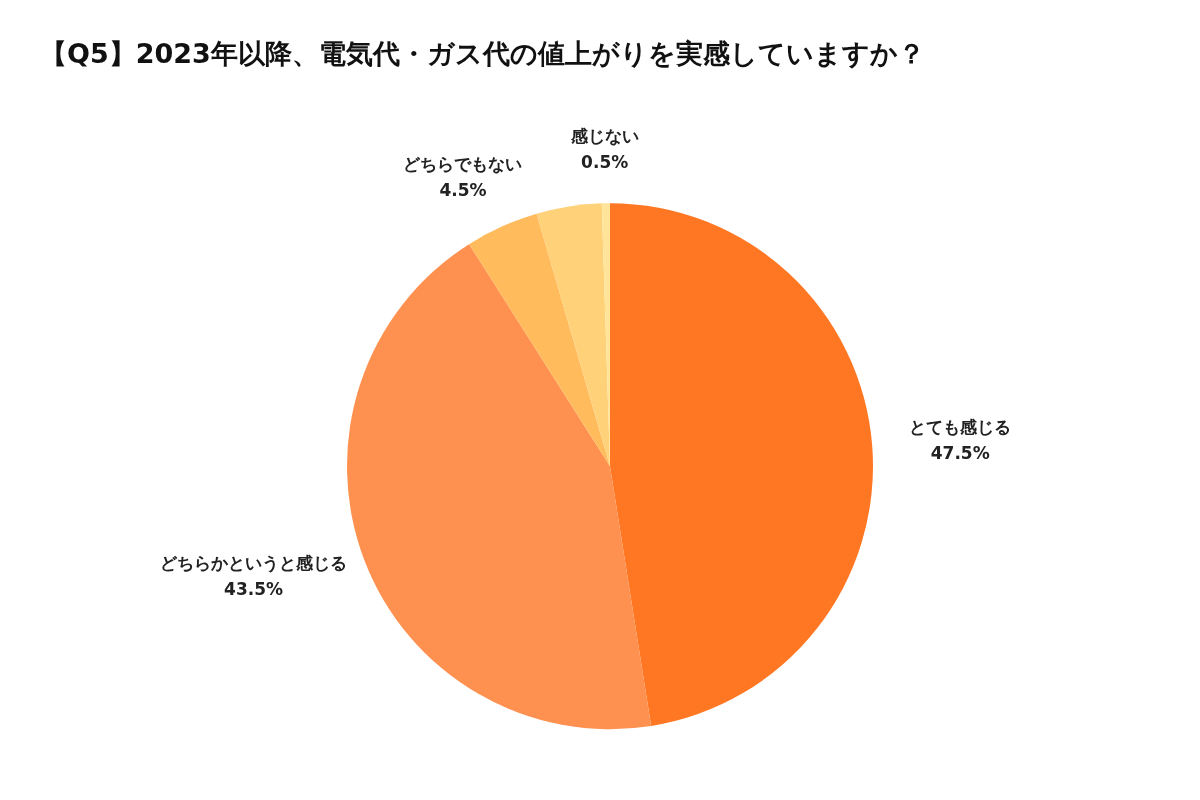  I want to click on data-label: 47.5%, so click(960, 452).